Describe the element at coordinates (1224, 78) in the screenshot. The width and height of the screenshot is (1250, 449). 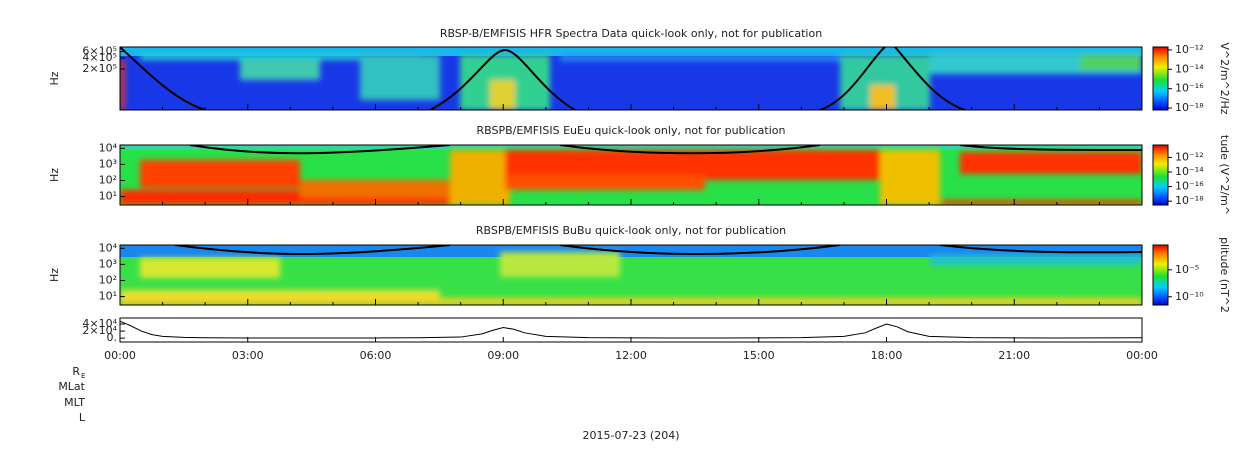
I see `colorbar-label: V^2/m^2/Hz` at that location.